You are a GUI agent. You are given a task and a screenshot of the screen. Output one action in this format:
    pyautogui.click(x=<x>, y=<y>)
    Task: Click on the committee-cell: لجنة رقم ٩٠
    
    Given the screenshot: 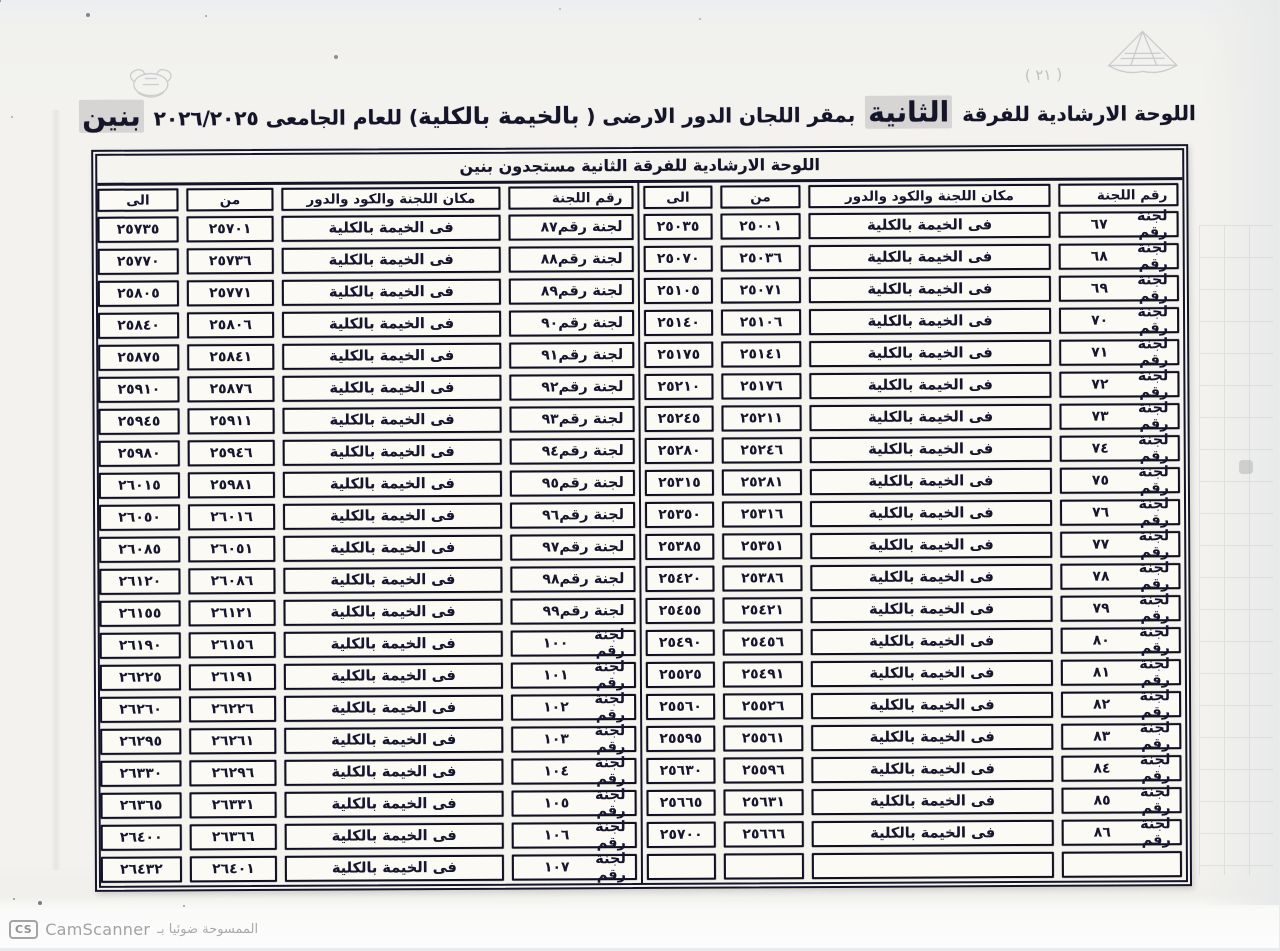 What is the action you would take?
    pyautogui.click(x=573, y=323)
    